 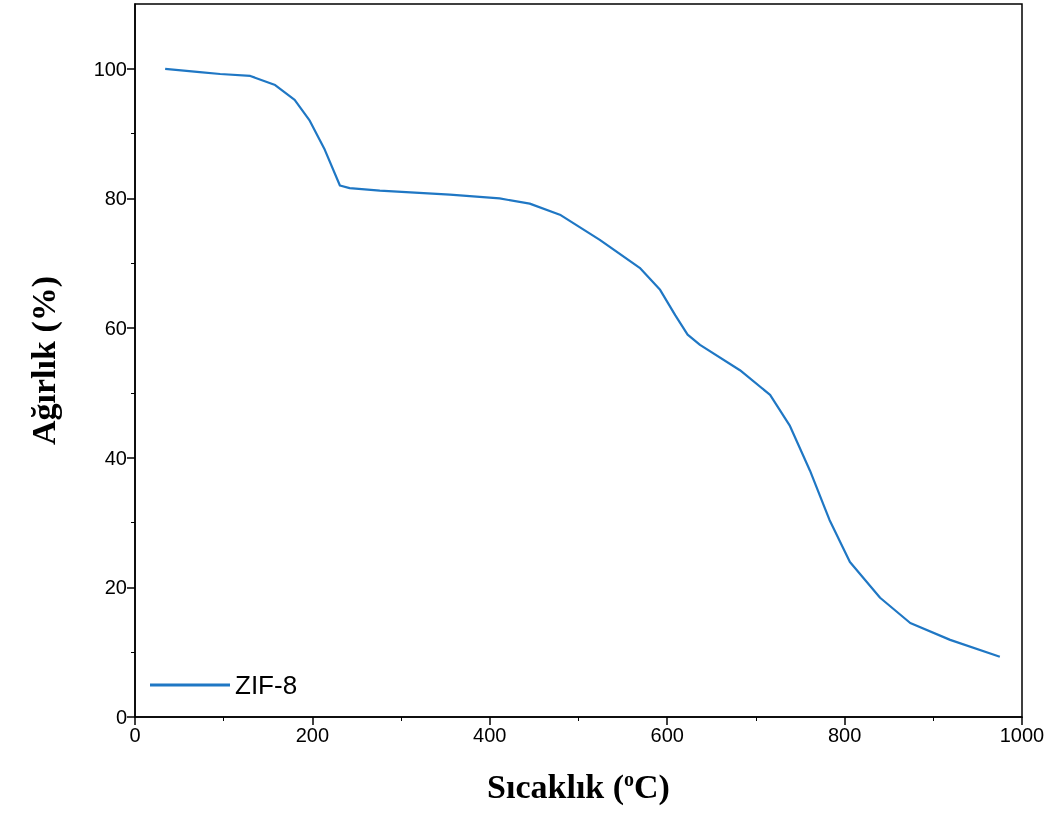 I want to click on x-tick-label: 800, so click(x=844, y=735).